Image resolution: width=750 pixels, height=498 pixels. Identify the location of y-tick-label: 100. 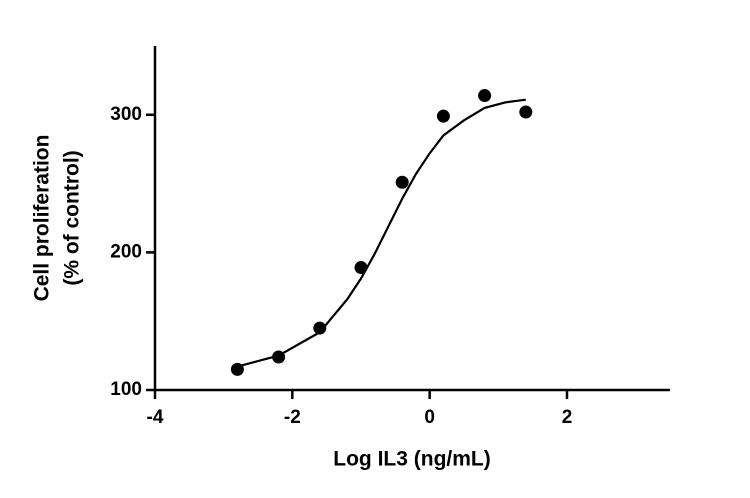
(126, 389).